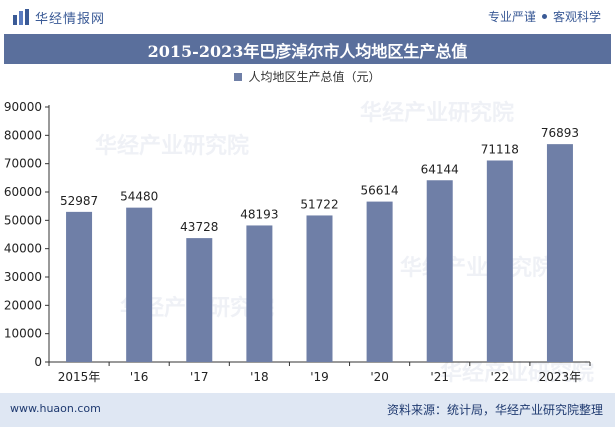 Image resolution: width=615 pixels, height=427 pixels. Describe the element at coordinates (314, 77) in the screenshot. I see `legend-label: 人均地区生产总值（元）` at that location.